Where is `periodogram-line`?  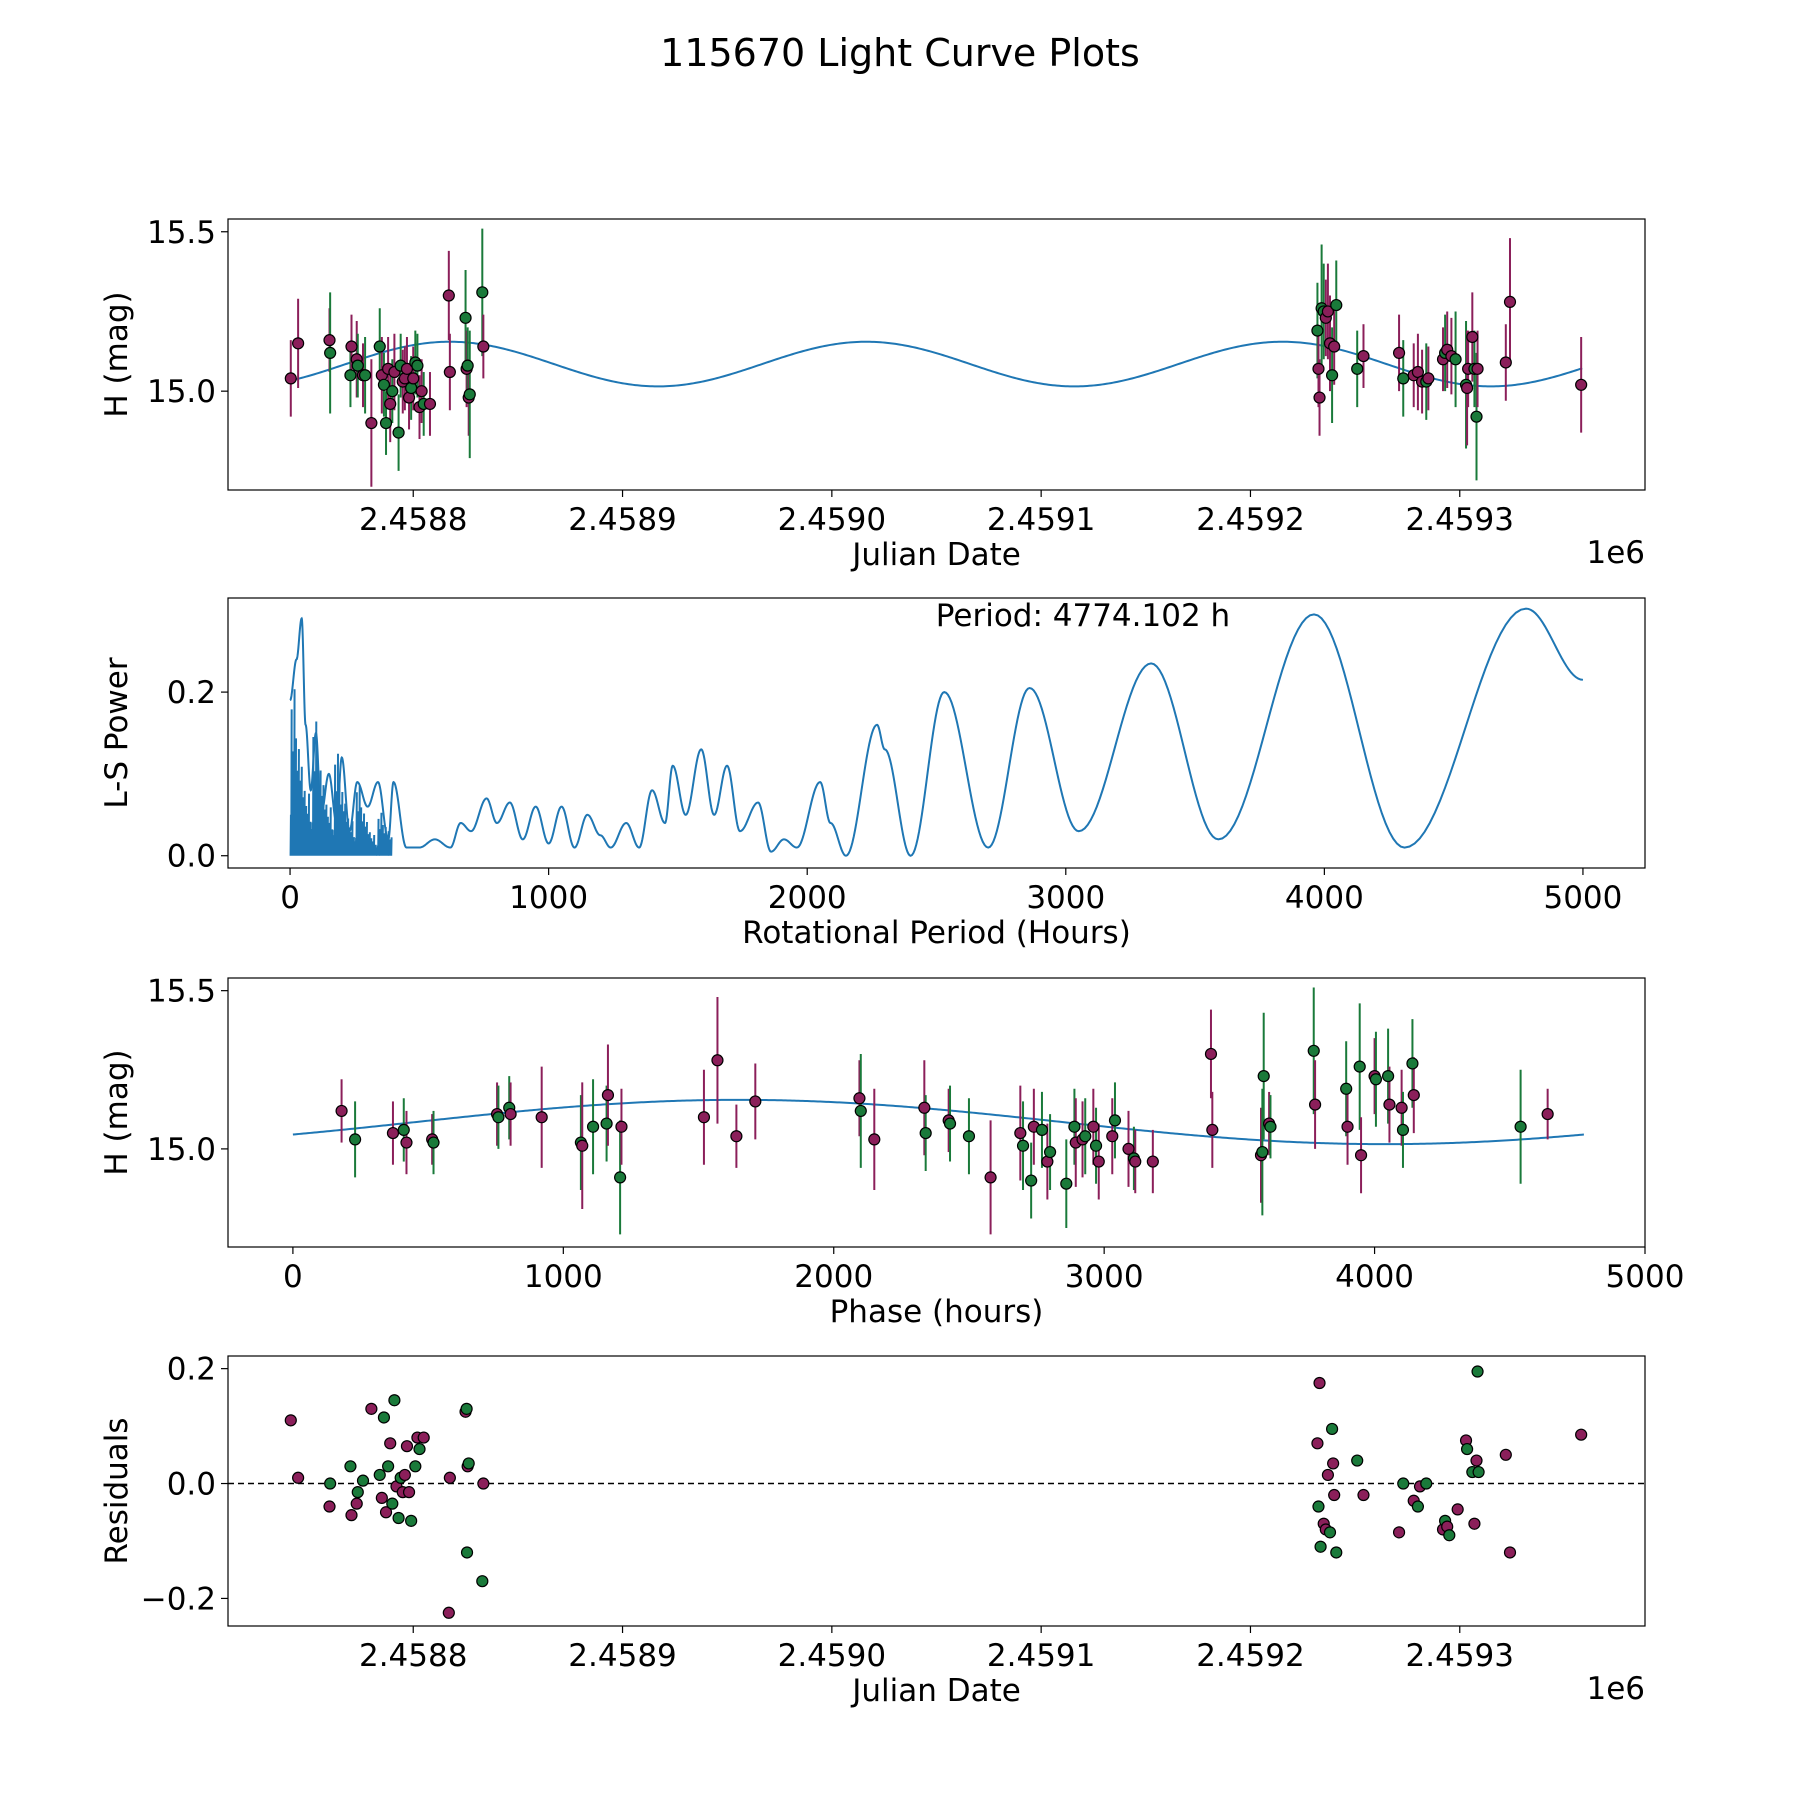 periodogram-line is located at coordinates (936, 732).